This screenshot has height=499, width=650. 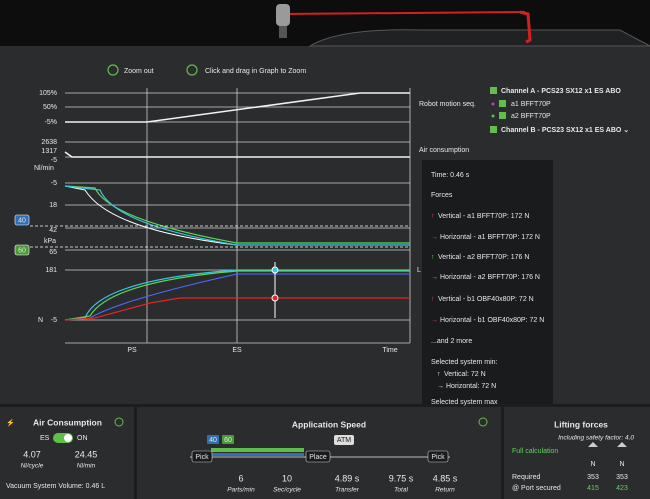 What do you see at coordinates (275, 270) in the screenshot?
I see `cursor-dot` at bounding box center [275, 270].